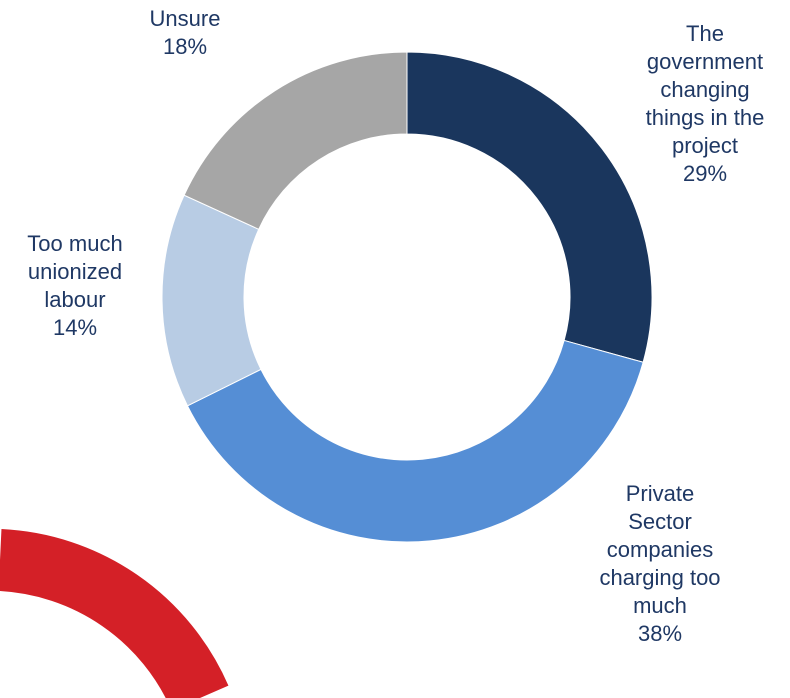  I want to click on donut-slice-gov, so click(529, 207).